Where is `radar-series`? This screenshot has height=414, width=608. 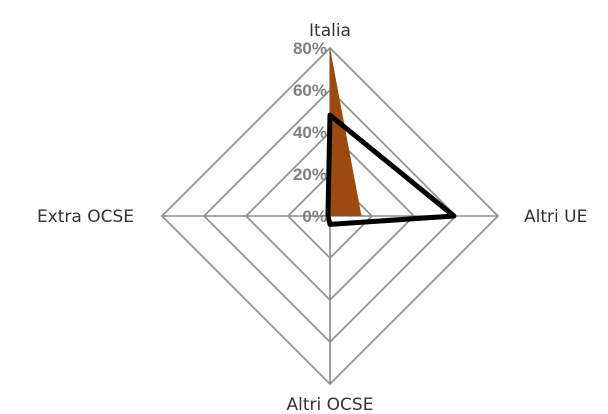
radar-series is located at coordinates (391, 137).